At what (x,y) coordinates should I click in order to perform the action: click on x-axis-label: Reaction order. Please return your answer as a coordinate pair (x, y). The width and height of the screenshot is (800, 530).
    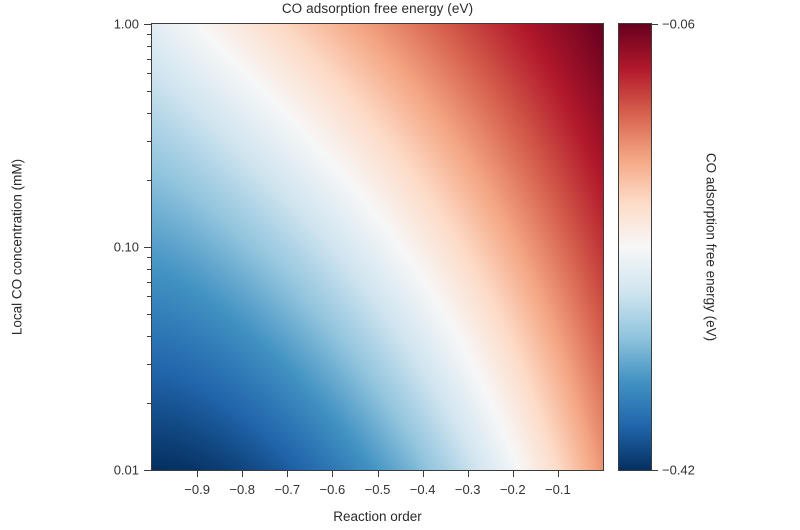
    Looking at the image, I should click on (377, 516).